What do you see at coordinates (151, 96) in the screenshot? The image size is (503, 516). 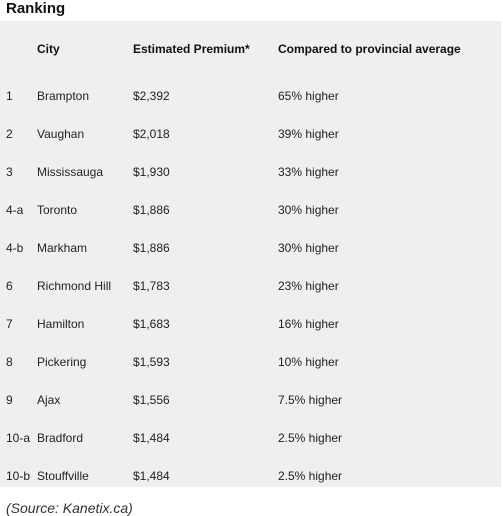 I see `cell-premium: $2,392` at bounding box center [151, 96].